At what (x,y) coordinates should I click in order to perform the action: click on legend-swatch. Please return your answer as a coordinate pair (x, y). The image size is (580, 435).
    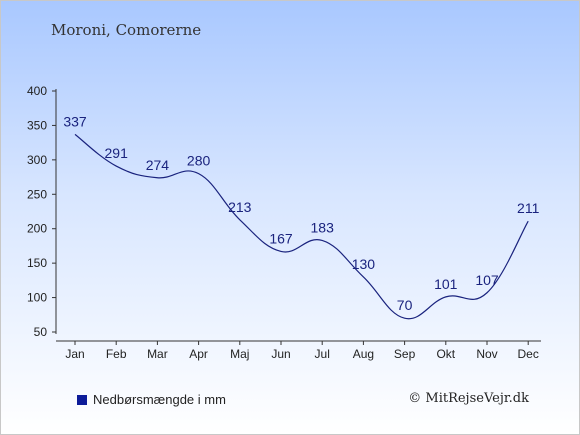
    Looking at the image, I should click on (82, 399).